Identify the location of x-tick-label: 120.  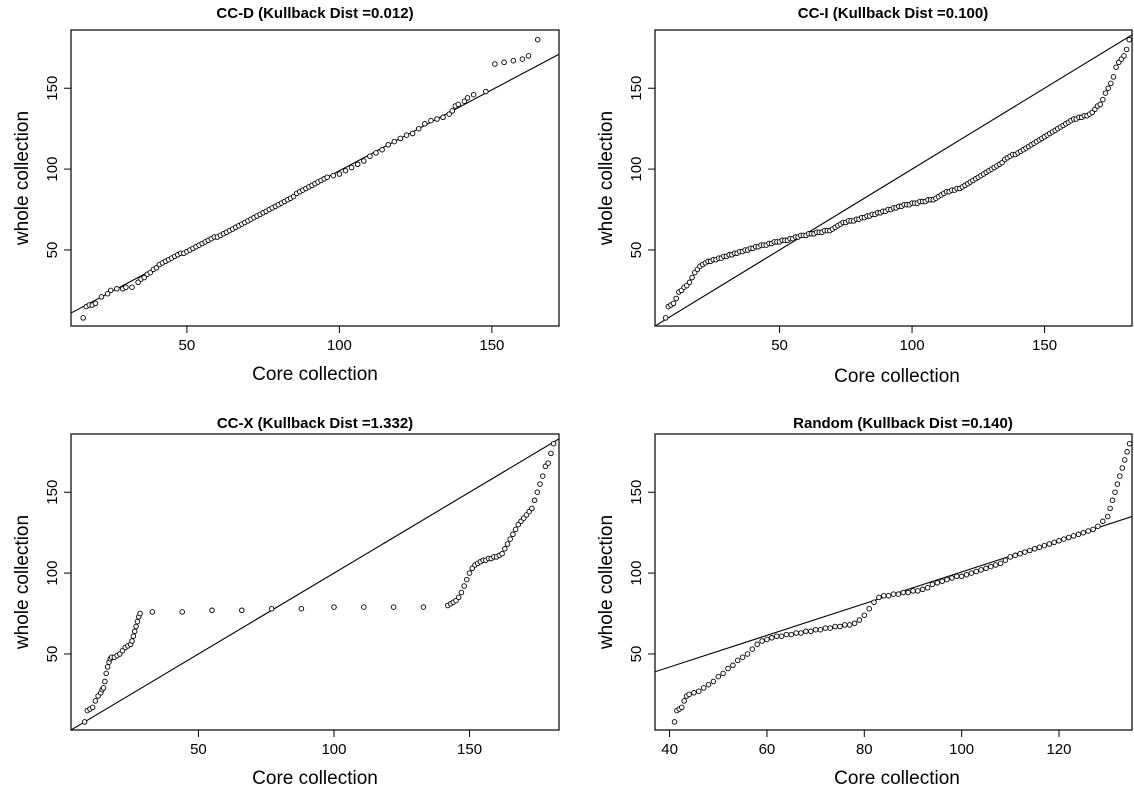
(1058, 749).